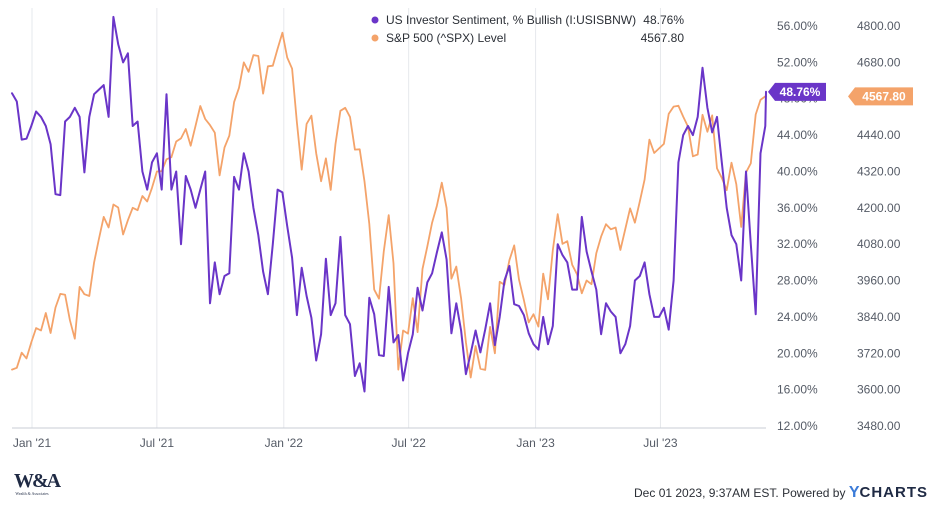  Describe the element at coordinates (797, 281) in the screenshot. I see `left-axis-tick-label: 28.00%` at that location.